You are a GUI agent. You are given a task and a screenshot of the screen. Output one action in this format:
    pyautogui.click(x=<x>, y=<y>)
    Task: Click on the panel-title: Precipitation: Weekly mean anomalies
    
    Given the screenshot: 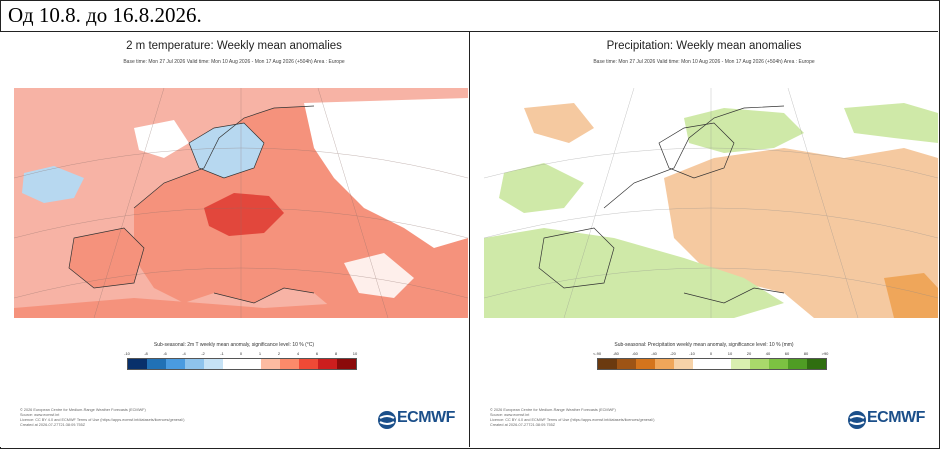 What is the action you would take?
    pyautogui.click(x=704, y=46)
    